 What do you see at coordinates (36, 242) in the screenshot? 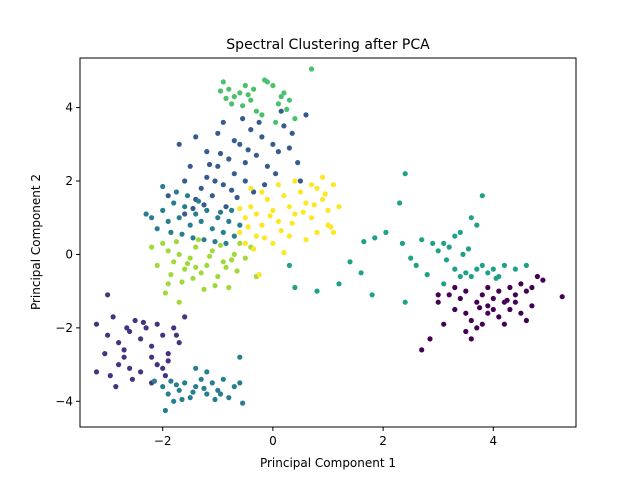
I see `y-axis-label: Principal Component 2` at bounding box center [36, 242].